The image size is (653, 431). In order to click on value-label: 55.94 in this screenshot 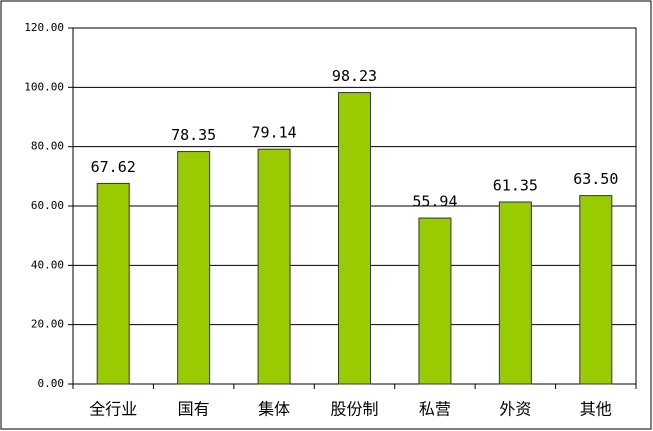, I will do `click(434, 202)`.